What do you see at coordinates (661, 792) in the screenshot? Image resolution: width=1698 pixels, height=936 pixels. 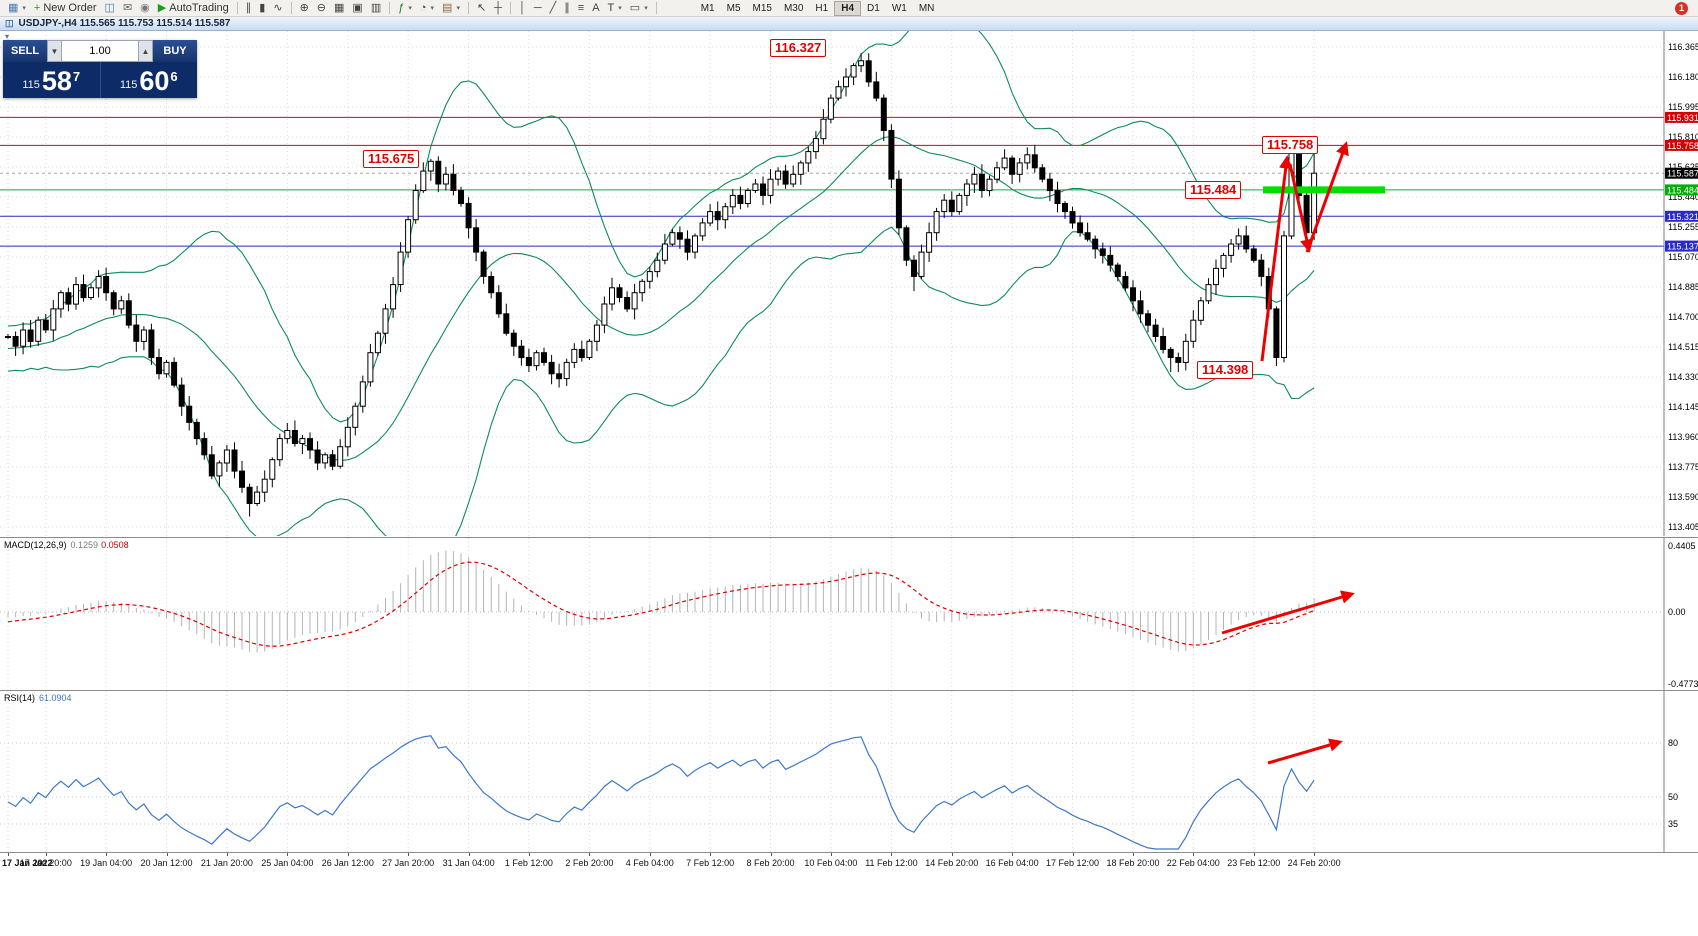 I see `rsi-line` at bounding box center [661, 792].